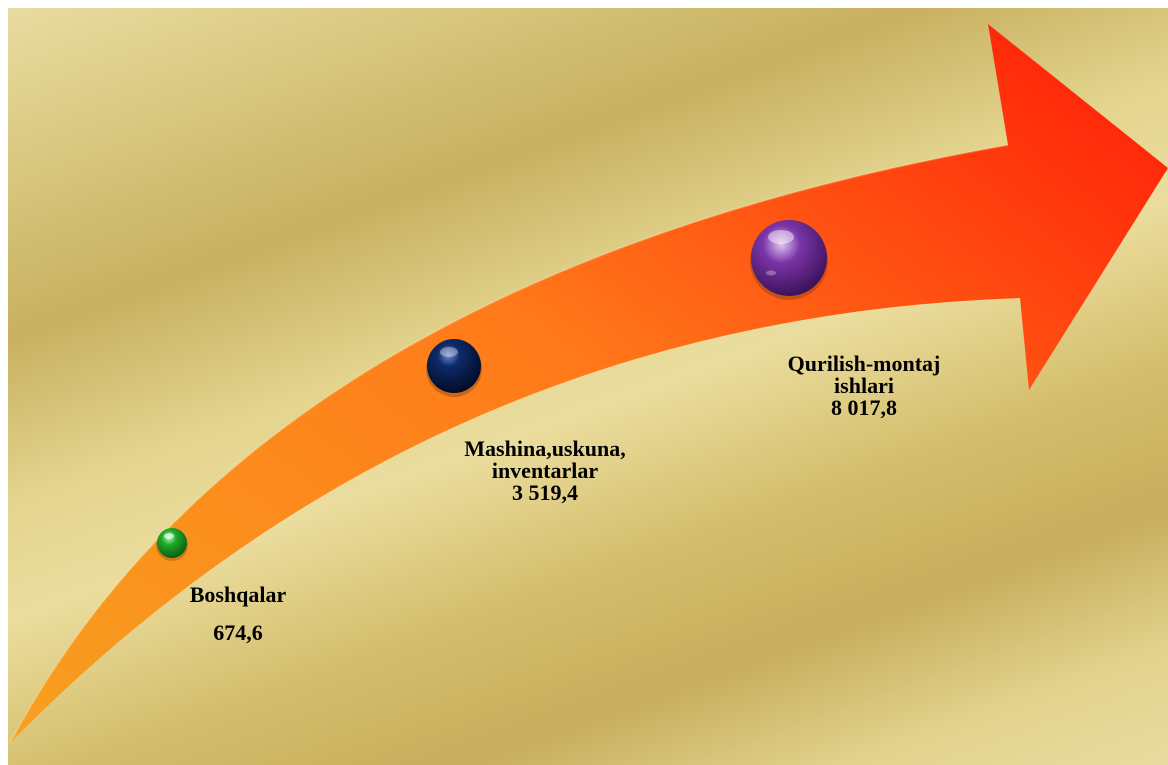 The height and width of the screenshot is (765, 1168). What do you see at coordinates (238, 614) in the screenshot?
I see `label-boshqalar: Boshqalar 674,6` at bounding box center [238, 614].